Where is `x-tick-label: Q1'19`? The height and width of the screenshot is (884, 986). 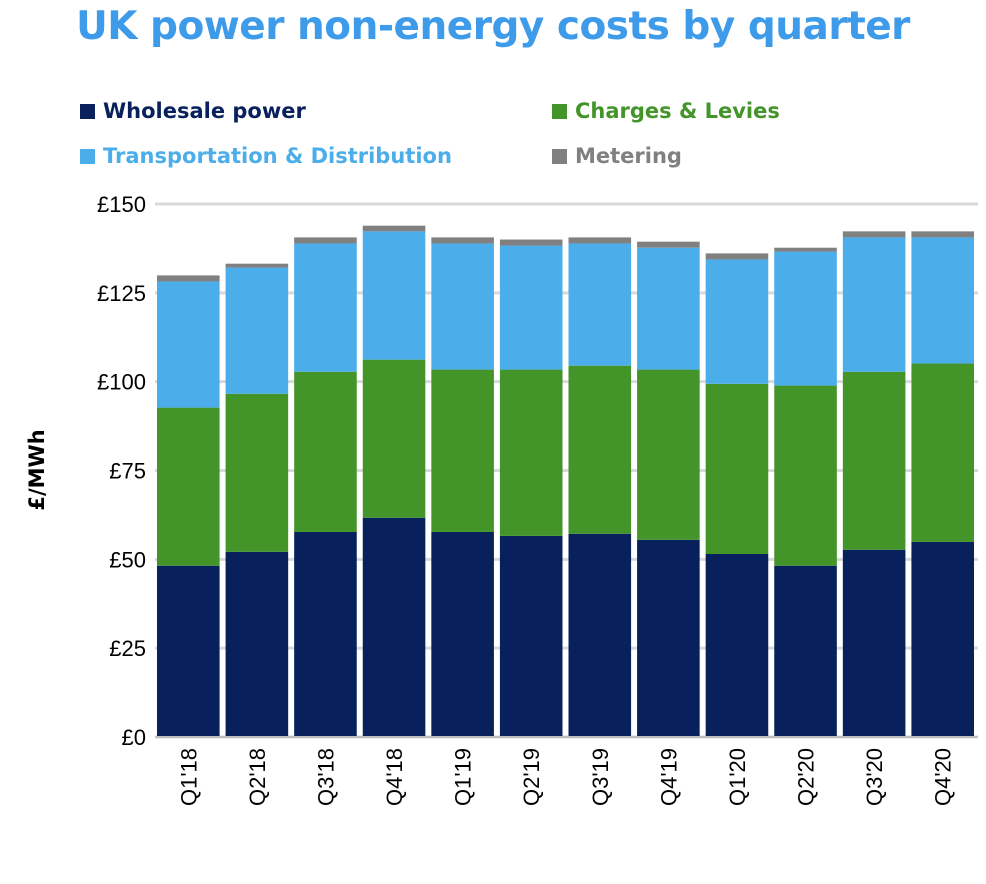
x-tick-label: Q1'19 is located at coordinates (463, 777).